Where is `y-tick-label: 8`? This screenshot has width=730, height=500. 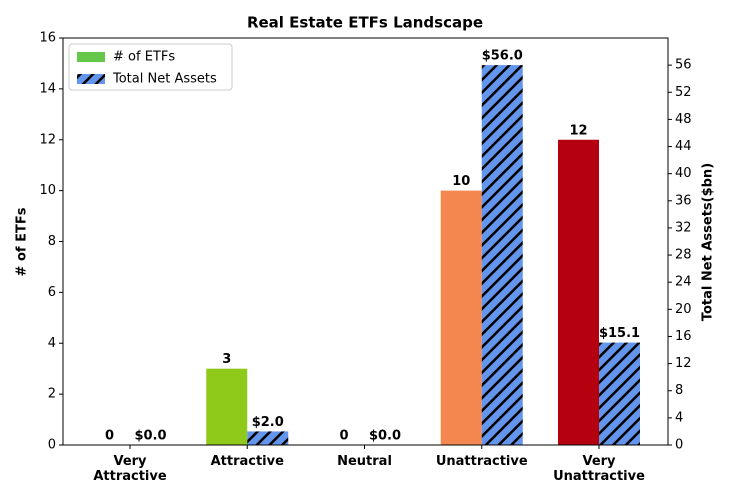
y-tick-label: 8 is located at coordinates (52, 241).